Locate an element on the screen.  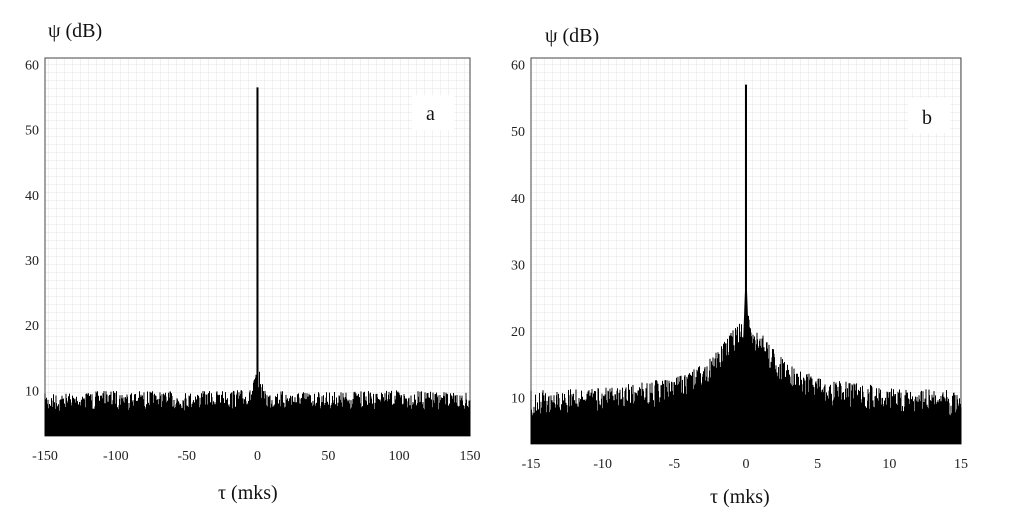
panel-b-letter-box is located at coordinates (929, 115).